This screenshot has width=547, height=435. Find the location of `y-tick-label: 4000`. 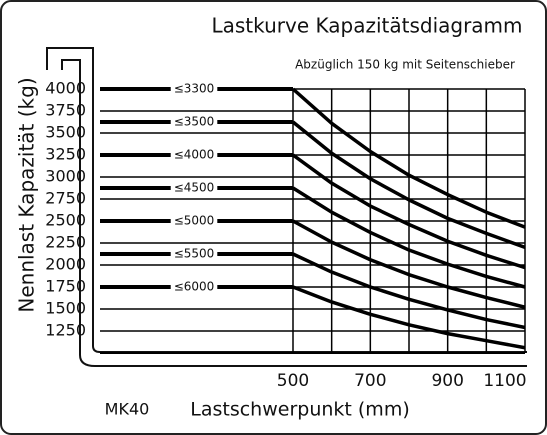

y-tick-label: 4000 is located at coordinates (65, 88).